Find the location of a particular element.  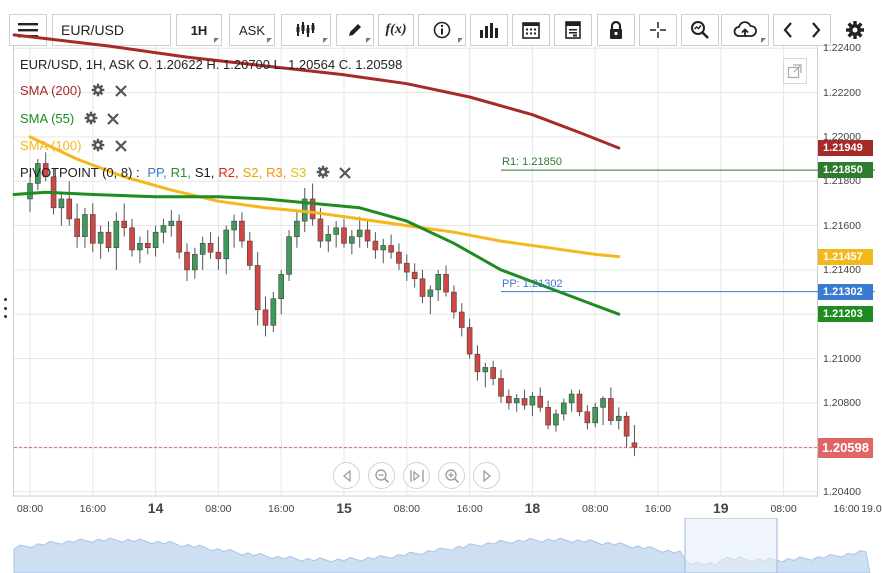

calendar-icon is located at coordinates (531, 30).